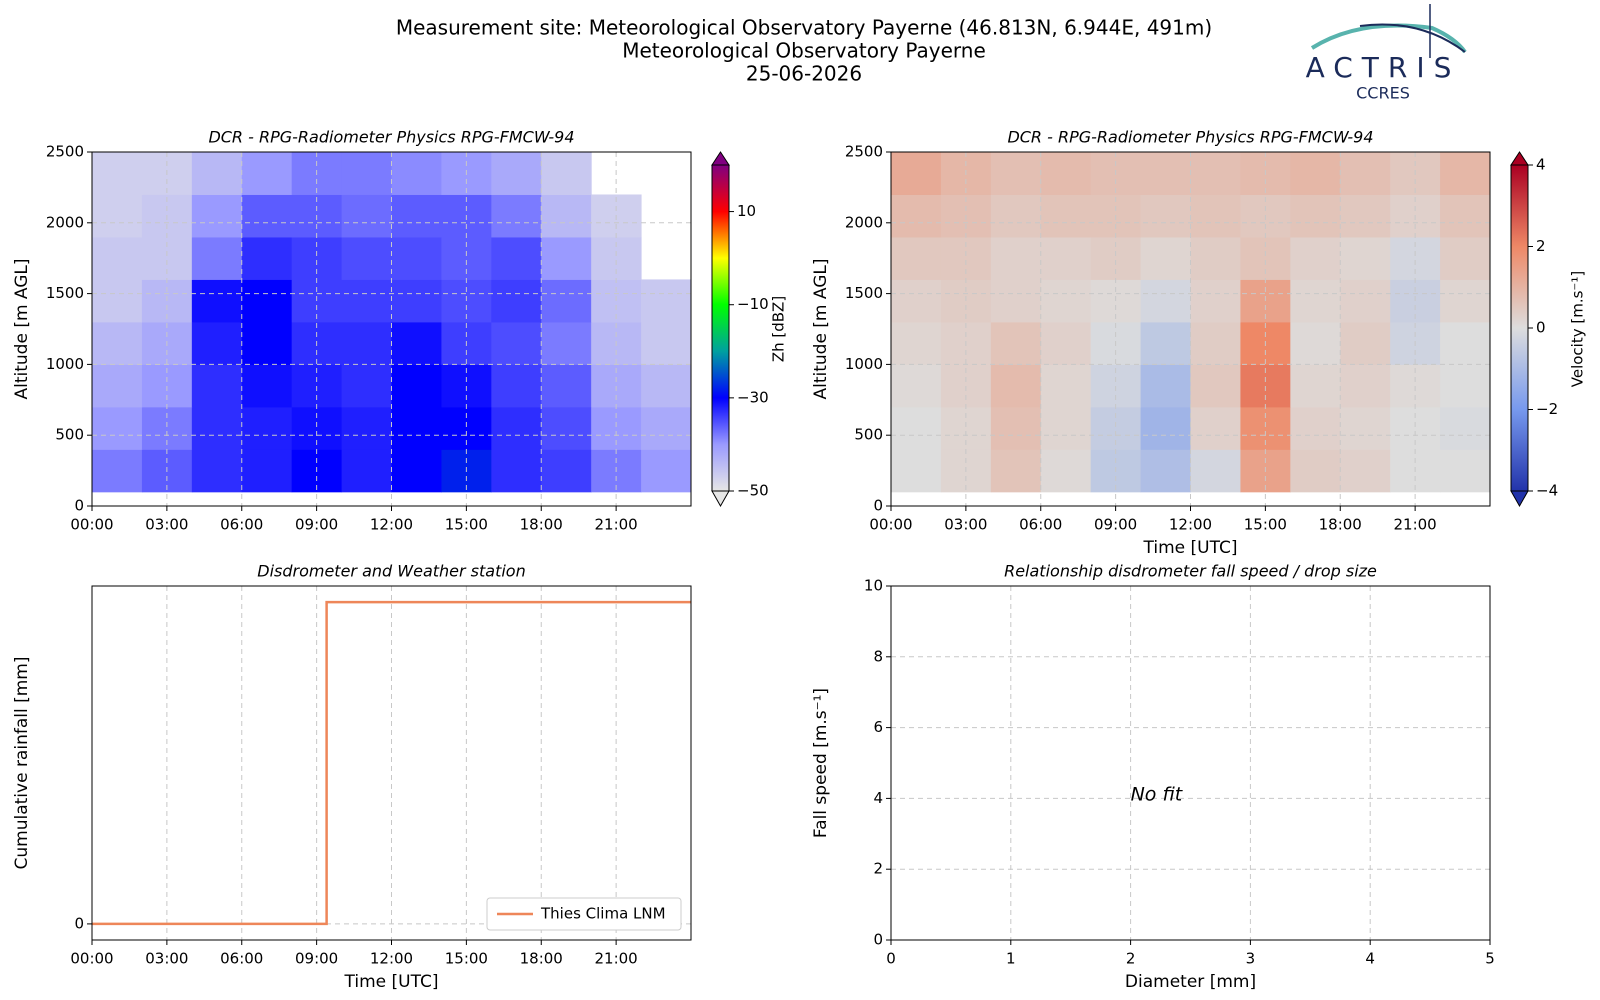 This screenshot has height=1000, width=1600. What do you see at coordinates (1190, 525) in the screenshot?
I see `x-tick-label: 12:00` at bounding box center [1190, 525].